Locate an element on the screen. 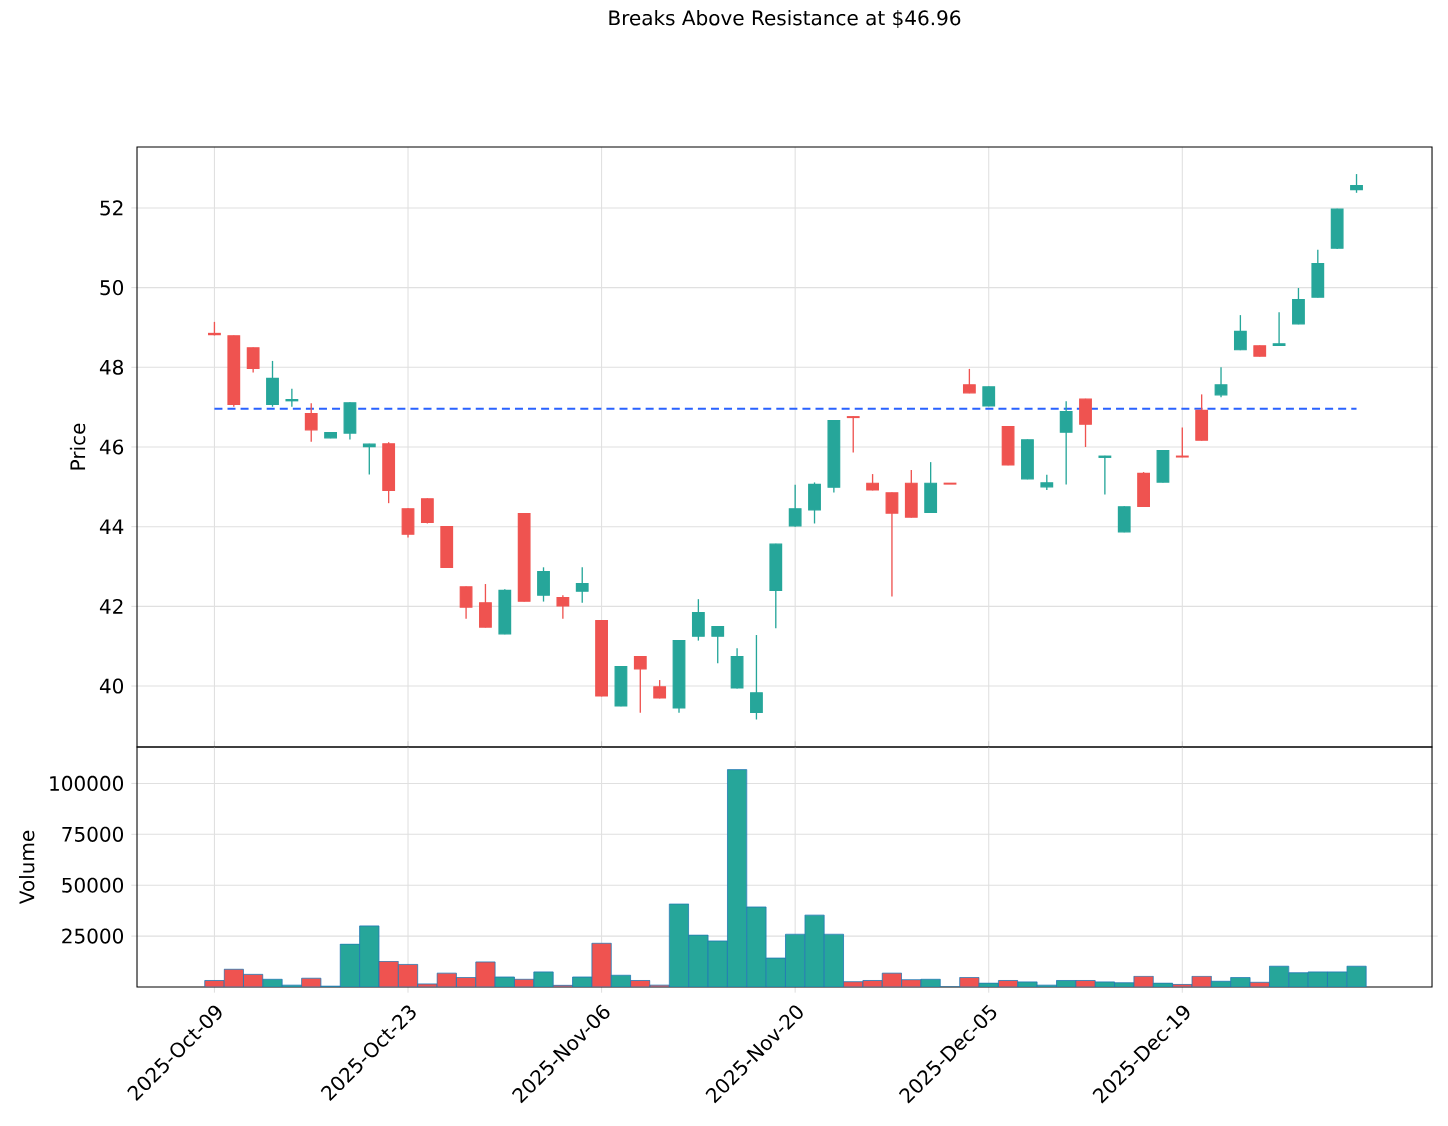 The height and width of the screenshot is (1126, 1448). y-tick-label: 48 is located at coordinates (111, 367).